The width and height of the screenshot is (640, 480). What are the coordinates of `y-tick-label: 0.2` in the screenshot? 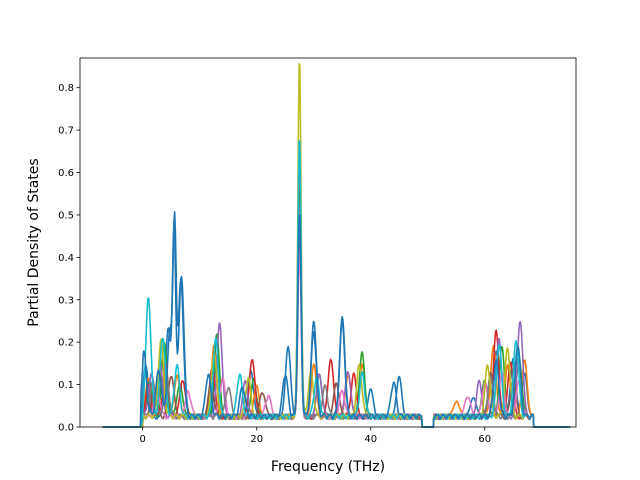 It's located at (66, 343).